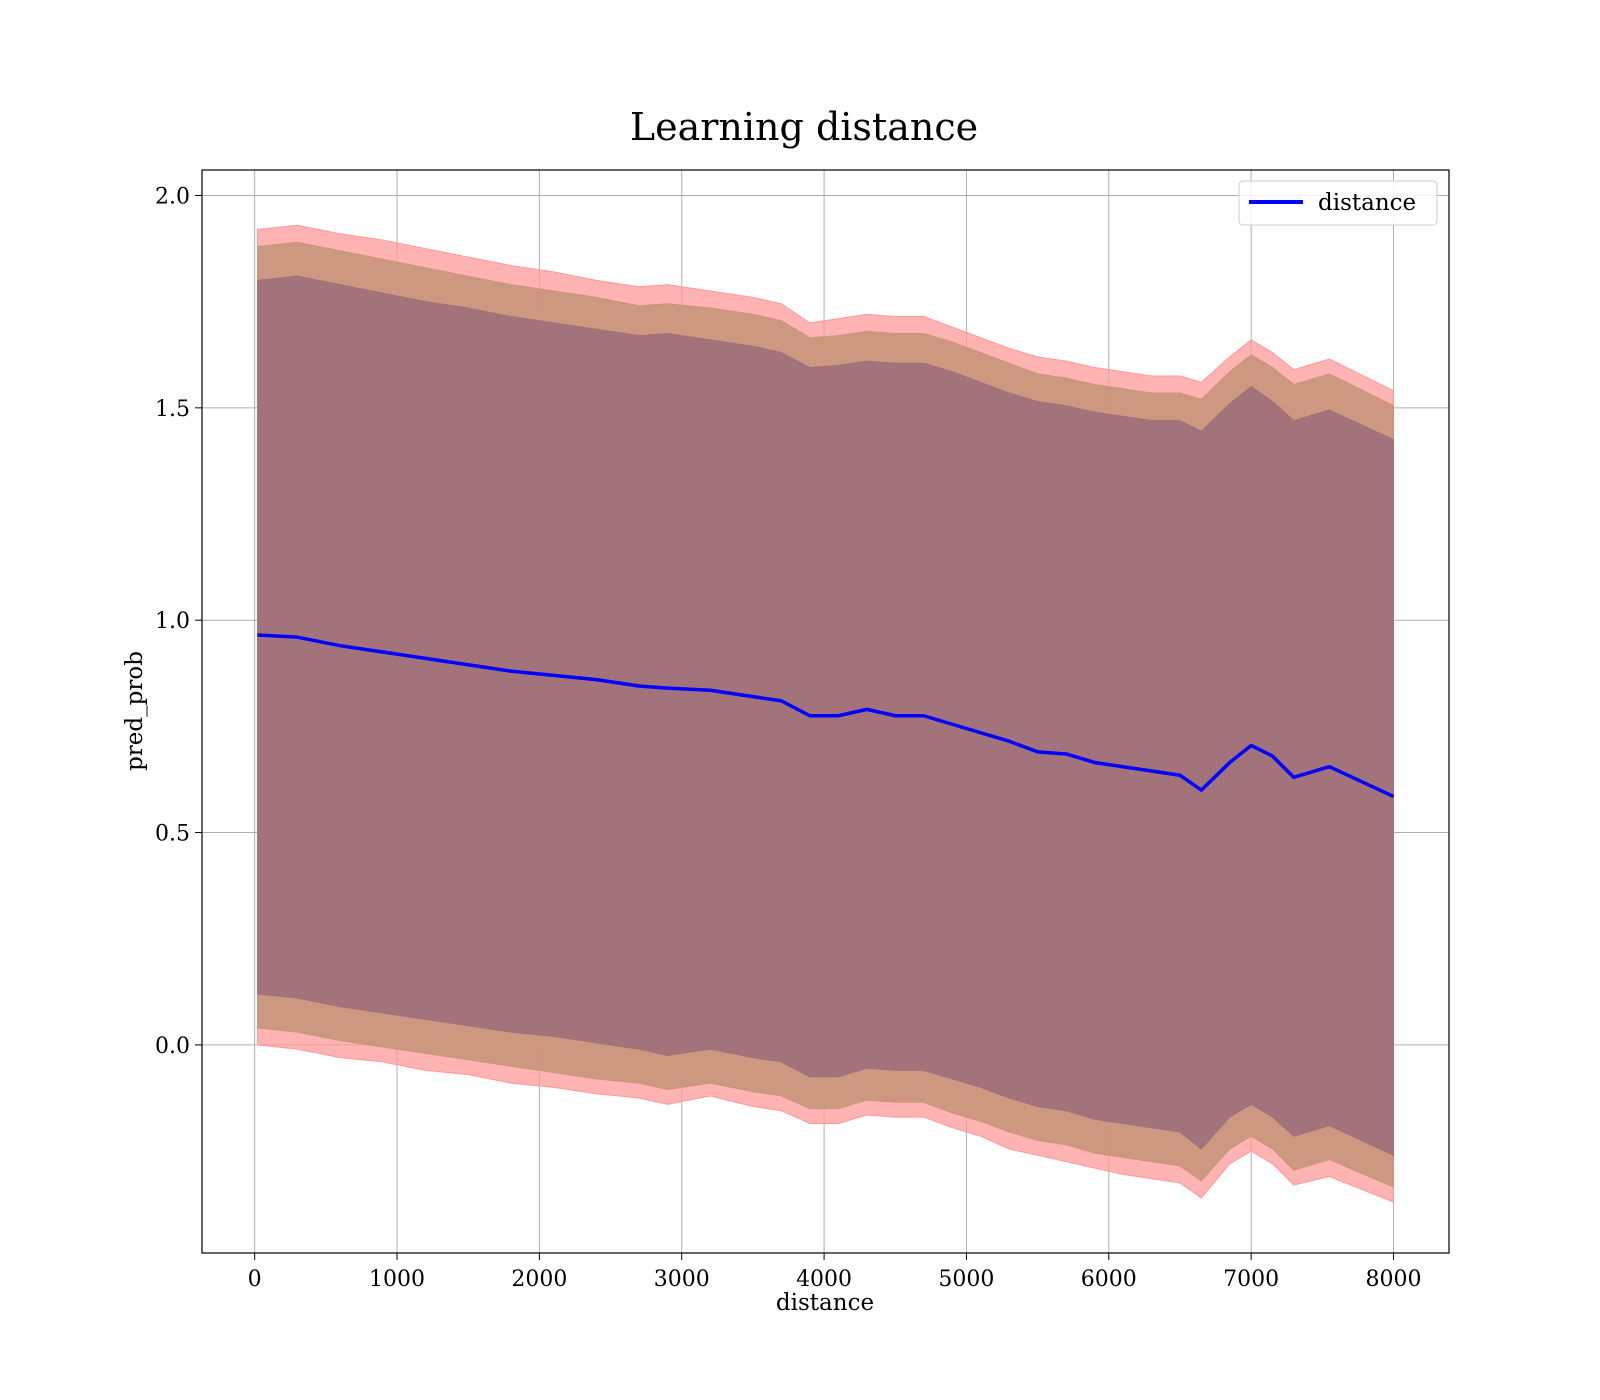  What do you see at coordinates (539, 1279) in the screenshot?
I see `x-tick-label-2: 2000` at bounding box center [539, 1279].